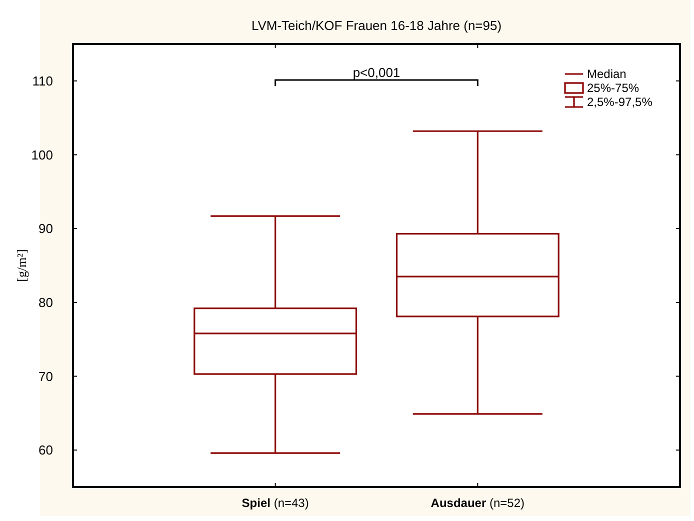 Image resolution: width=694 pixels, height=521 pixels. What do you see at coordinates (45, 376) in the screenshot?
I see `y-tick-label: 70` at bounding box center [45, 376].